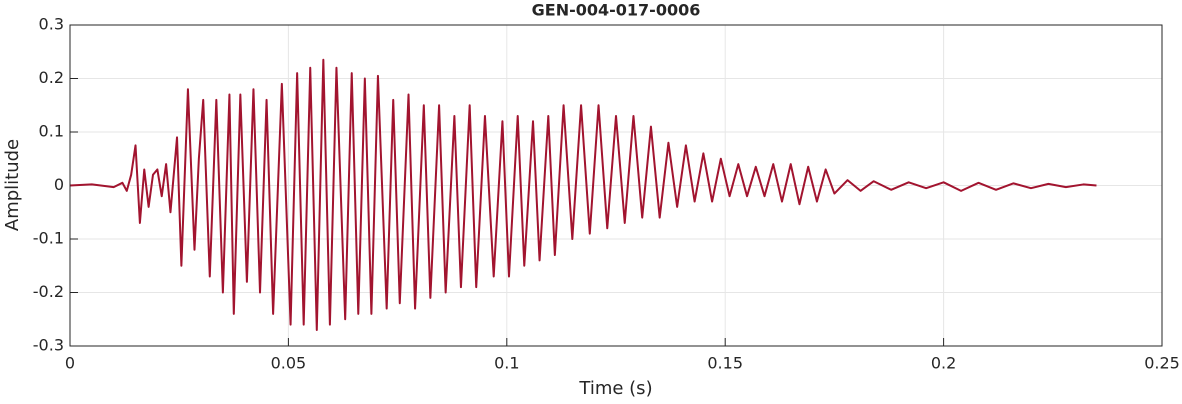 This screenshot has width=1182, height=404. I want to click on x-tick-label: 0, so click(70, 363).